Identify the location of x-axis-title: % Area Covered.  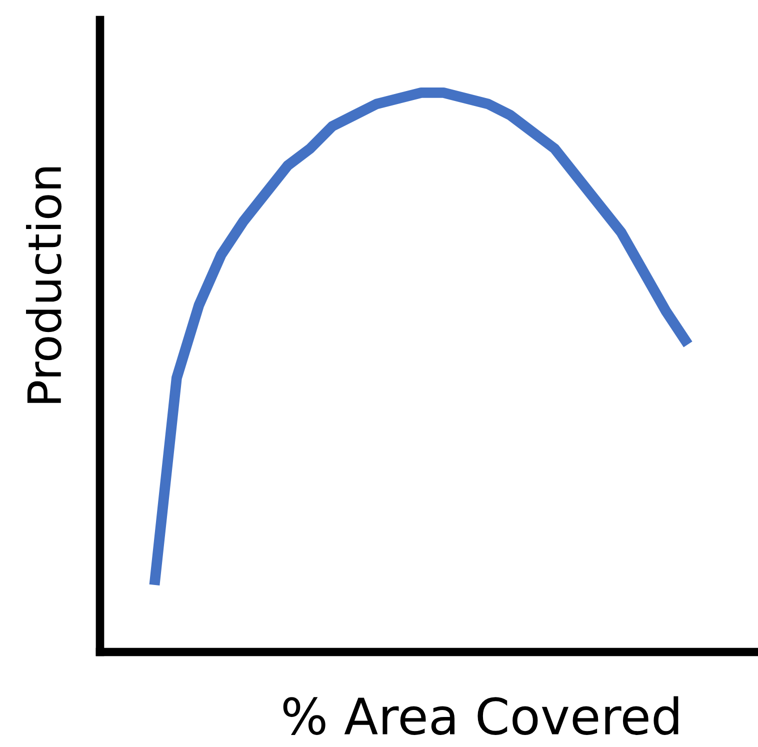
(480, 715).